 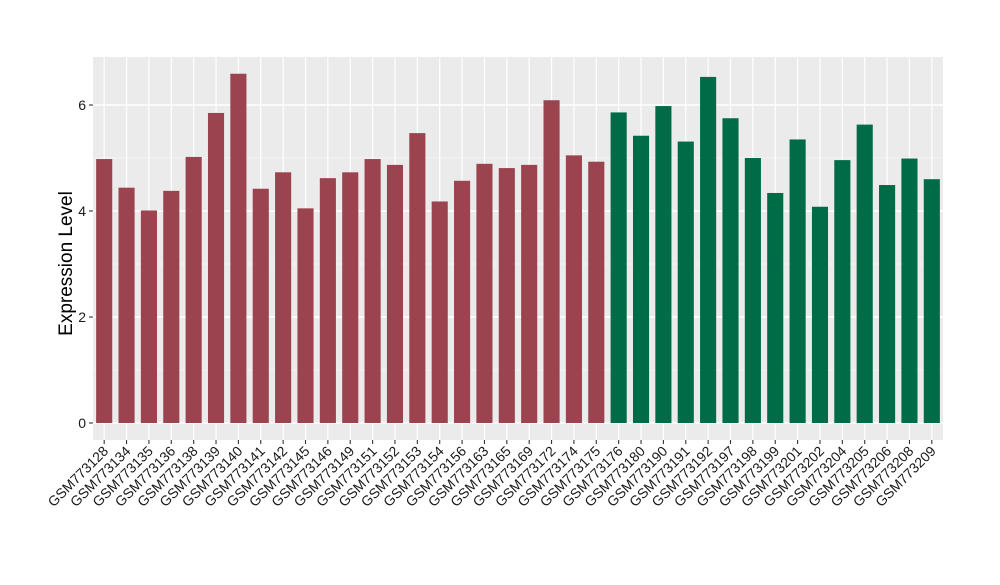 What do you see at coordinates (775, 307) in the screenshot?
I see `bar-gsm773199` at bounding box center [775, 307].